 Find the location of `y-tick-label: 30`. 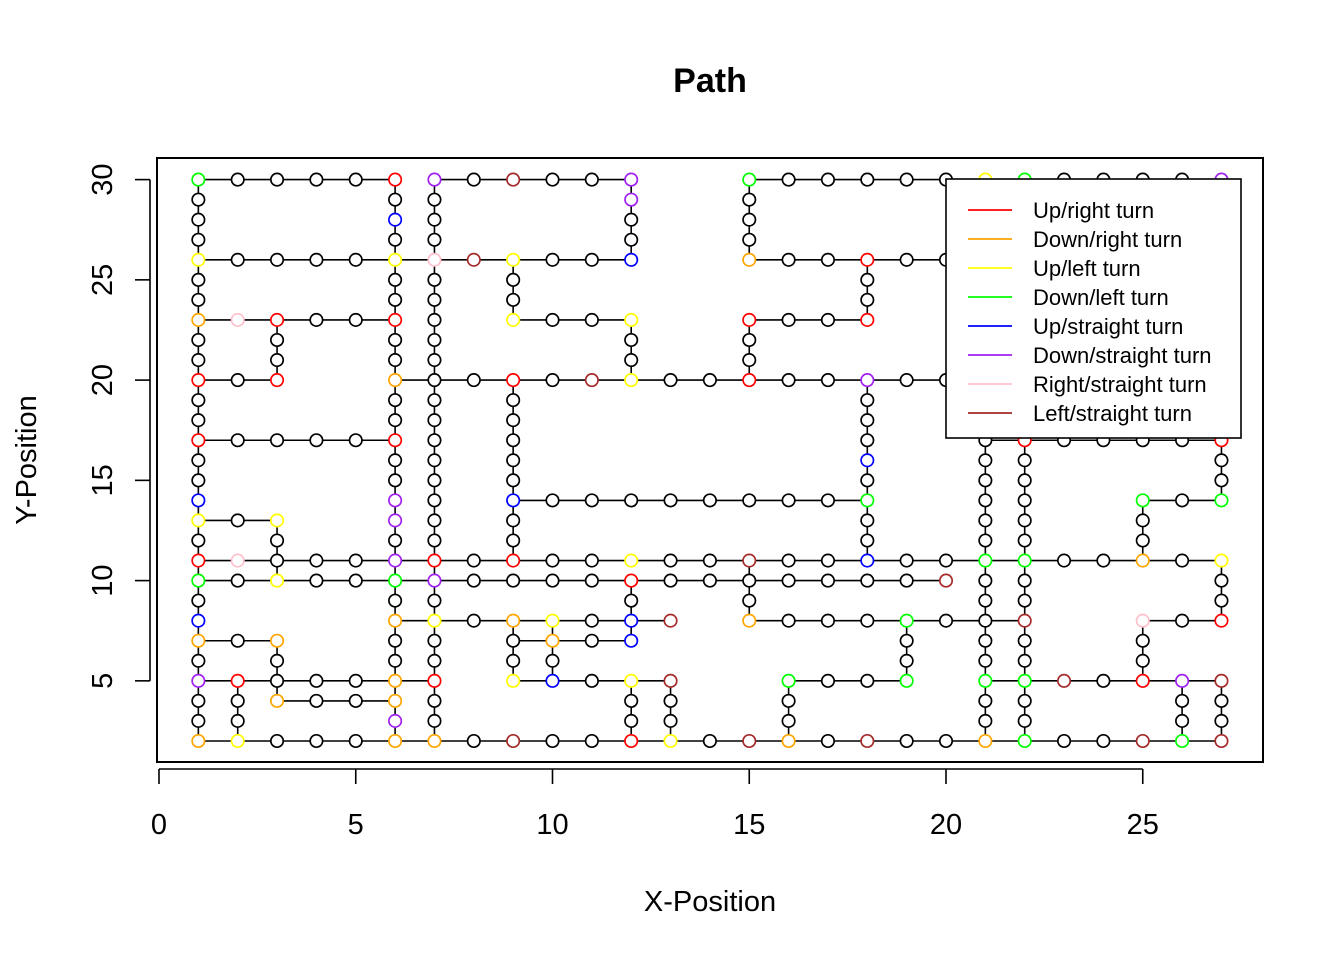

y-tick-label: 30 is located at coordinates (103, 179).